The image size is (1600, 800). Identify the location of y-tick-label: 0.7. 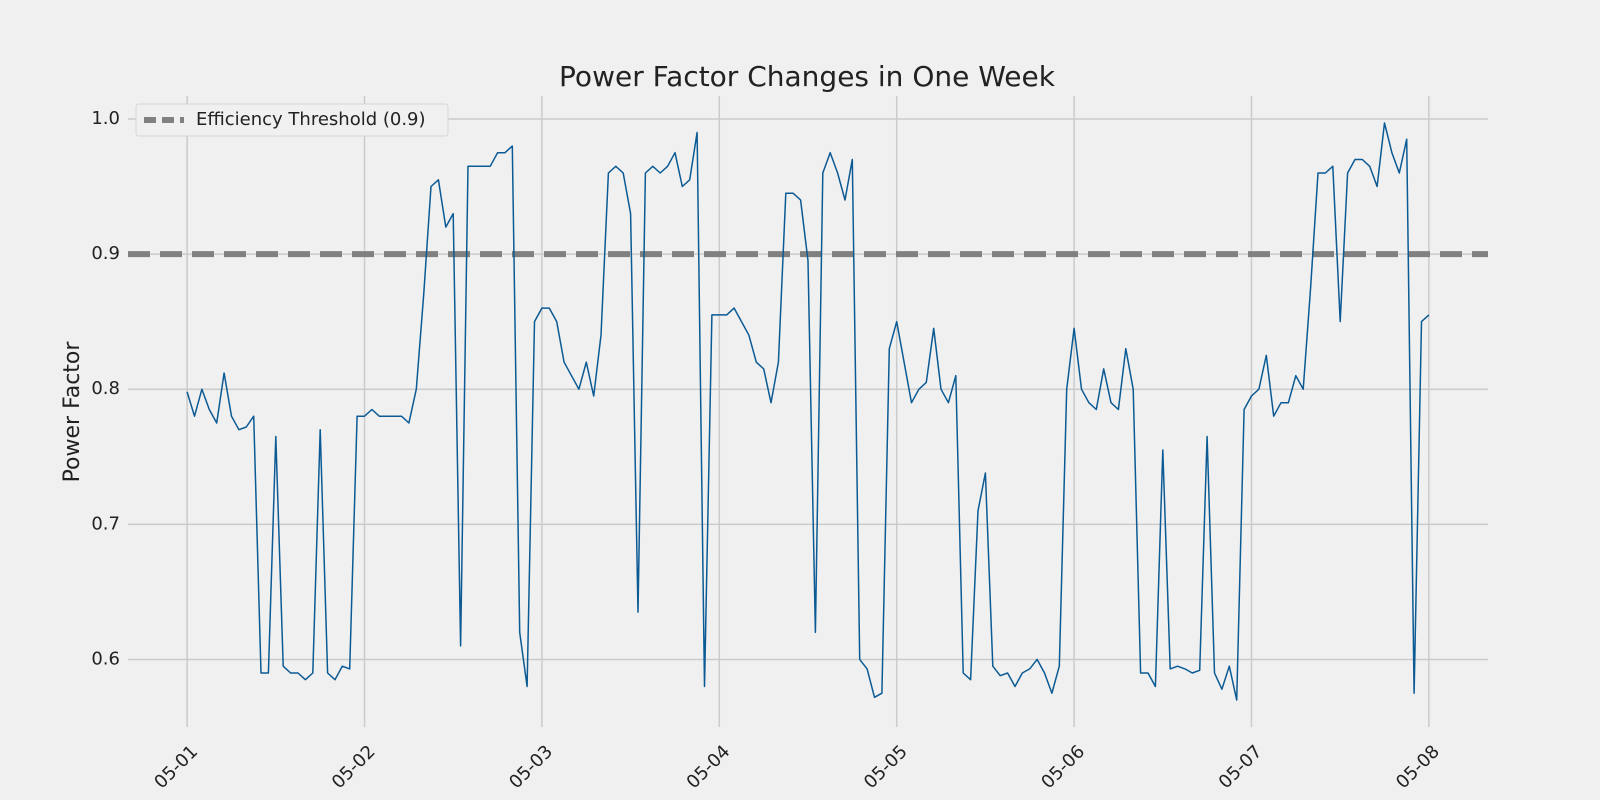
(105, 523).